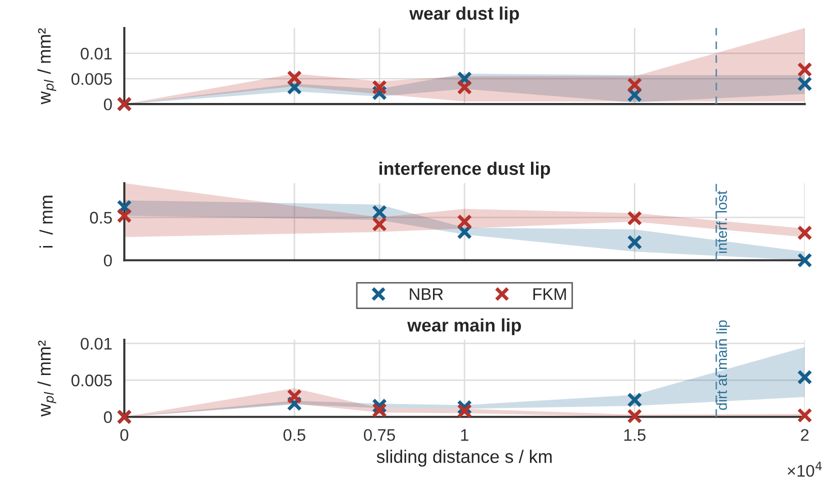 The image size is (840, 491). Describe the element at coordinates (549, 294) in the screenshot. I see `legend-label: FKM` at that location.